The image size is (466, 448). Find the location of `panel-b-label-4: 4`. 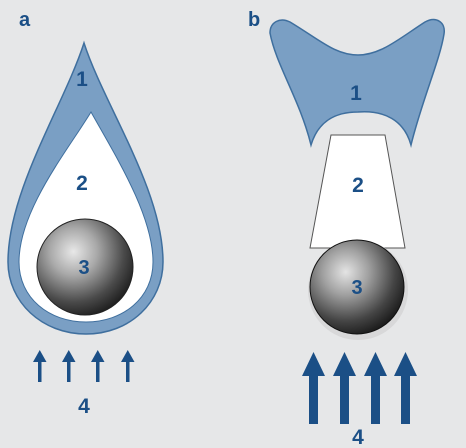

panel-b-label-4: 4 is located at coordinates (358, 437).